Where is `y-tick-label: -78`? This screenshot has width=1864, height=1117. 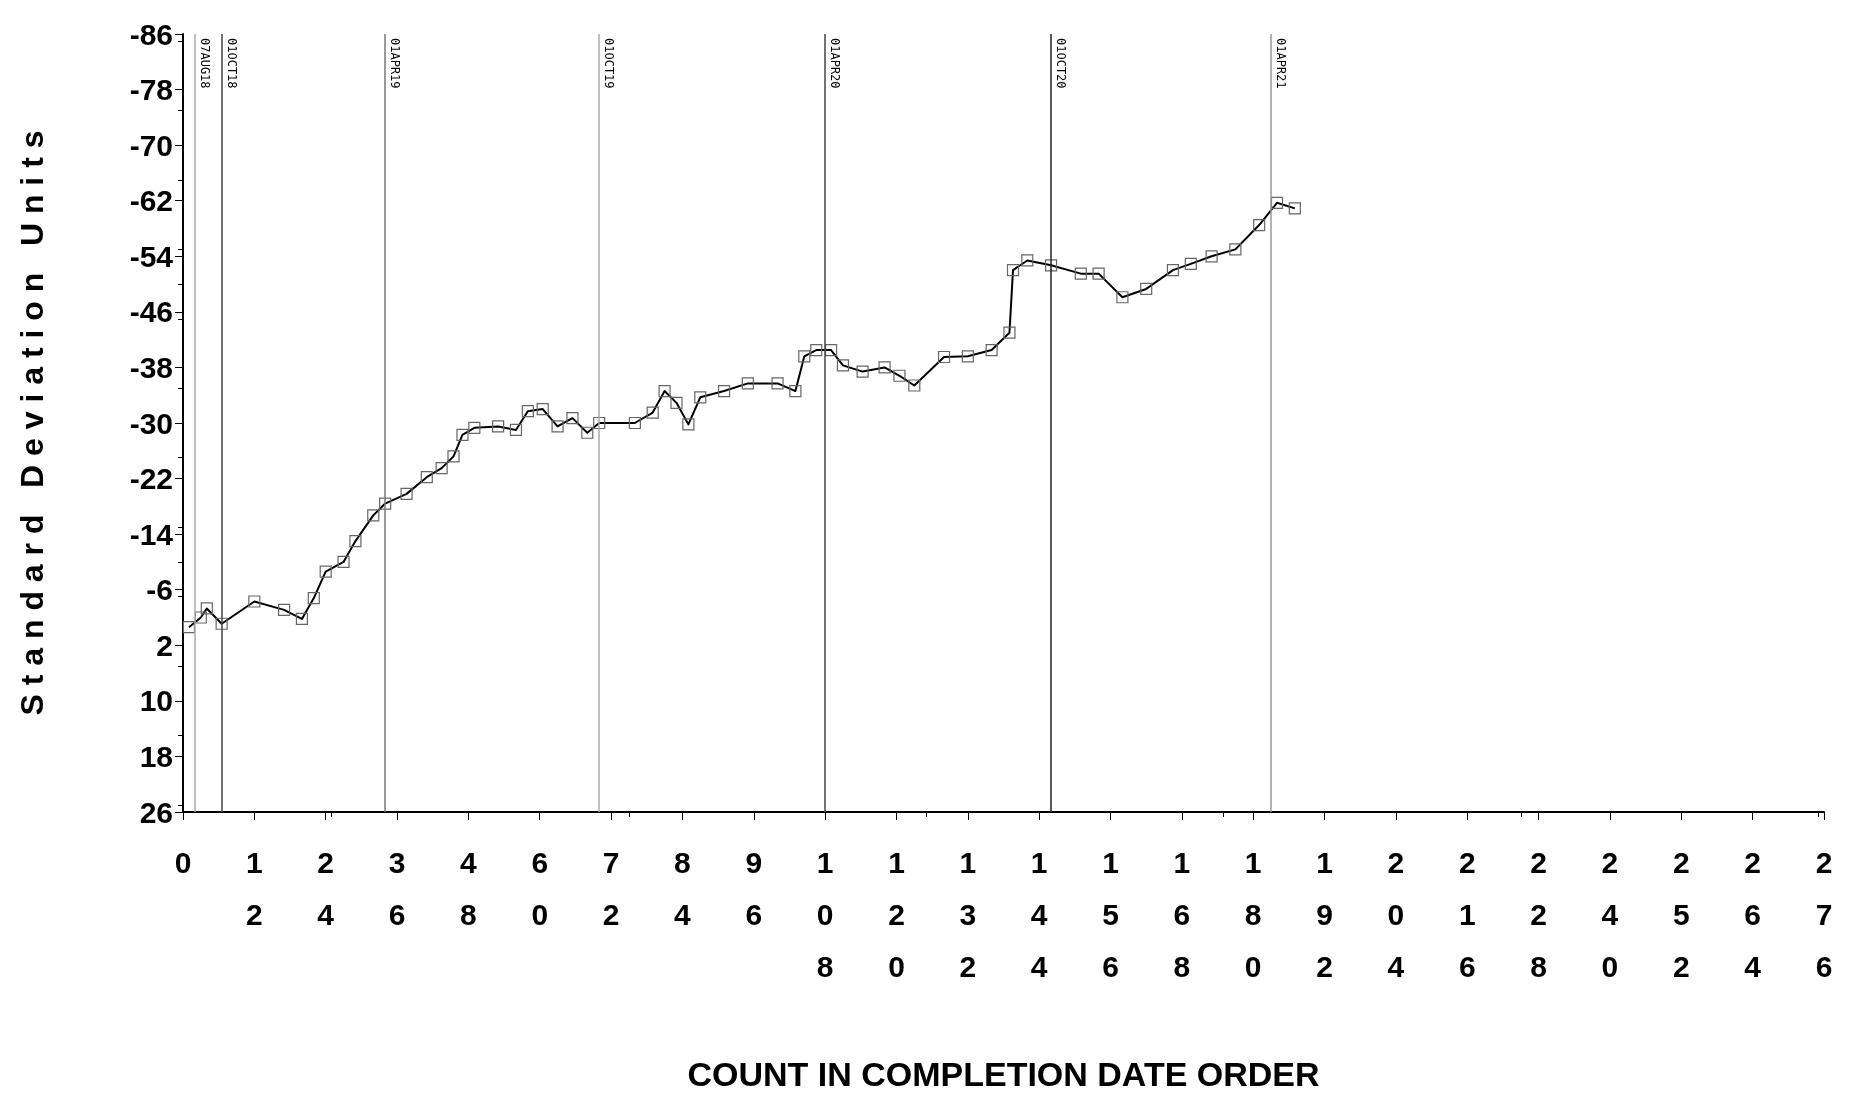 y-tick-label: -78 is located at coordinates (151, 90).